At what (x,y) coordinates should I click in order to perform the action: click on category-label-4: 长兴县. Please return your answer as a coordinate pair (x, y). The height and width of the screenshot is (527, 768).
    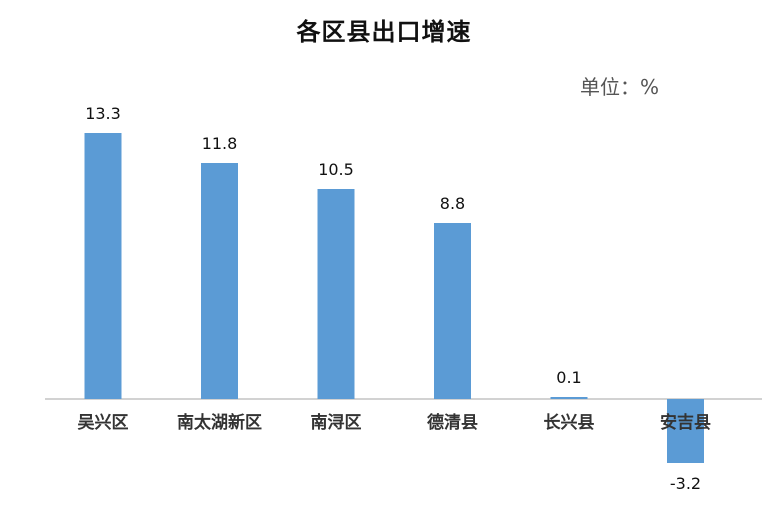
    Looking at the image, I should click on (569, 422).